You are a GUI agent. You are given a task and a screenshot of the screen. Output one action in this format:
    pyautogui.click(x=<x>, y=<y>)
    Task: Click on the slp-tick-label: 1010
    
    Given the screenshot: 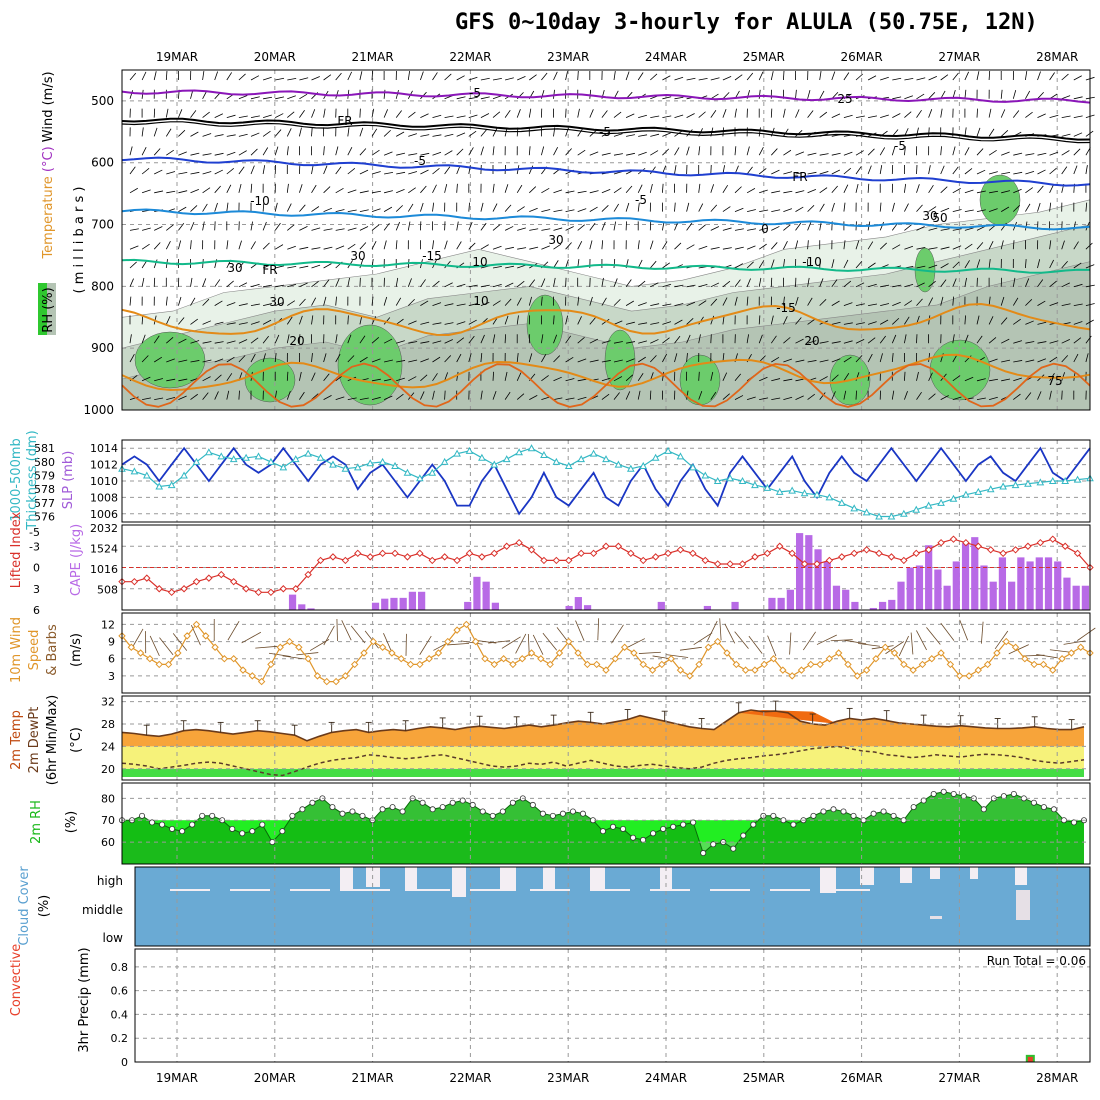 What is the action you would take?
    pyautogui.click(x=104, y=481)
    